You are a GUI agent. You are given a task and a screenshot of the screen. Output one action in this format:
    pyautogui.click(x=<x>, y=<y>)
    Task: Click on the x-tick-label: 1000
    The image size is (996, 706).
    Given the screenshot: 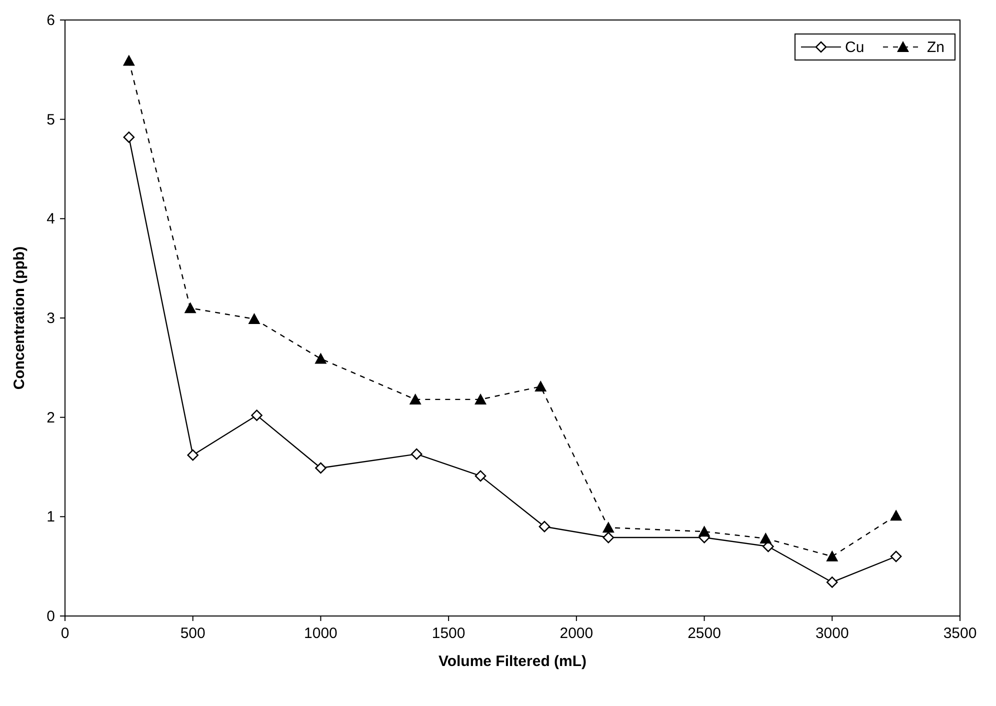 What is the action you would take?
    pyautogui.click(x=321, y=633)
    